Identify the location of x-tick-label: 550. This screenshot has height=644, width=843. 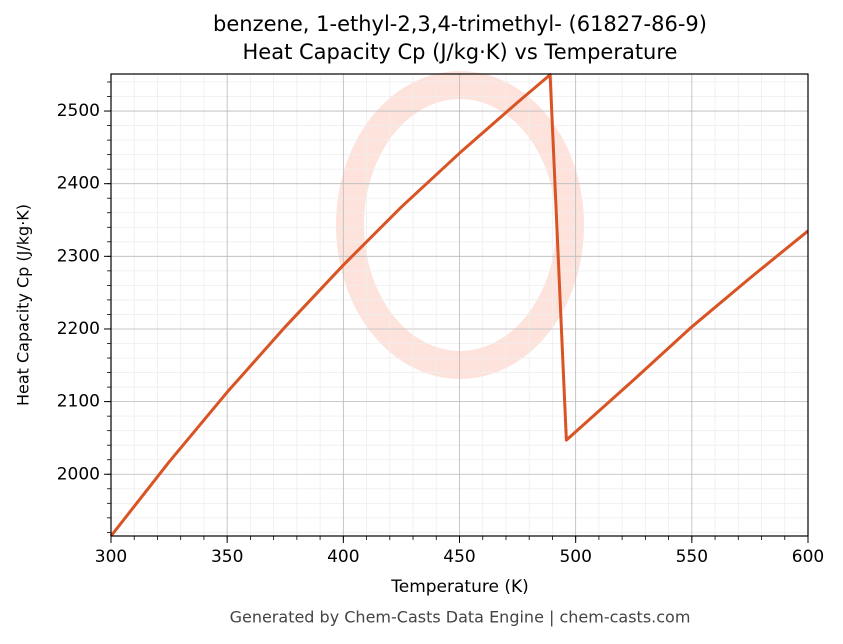
(692, 557).